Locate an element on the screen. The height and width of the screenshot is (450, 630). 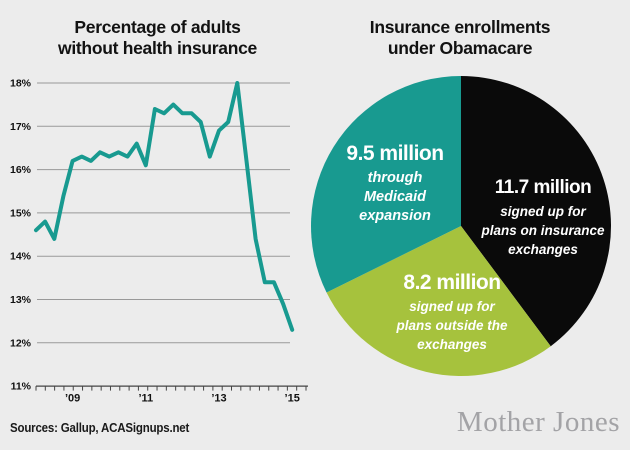
y-axis-label: 11% is located at coordinates (21, 387).